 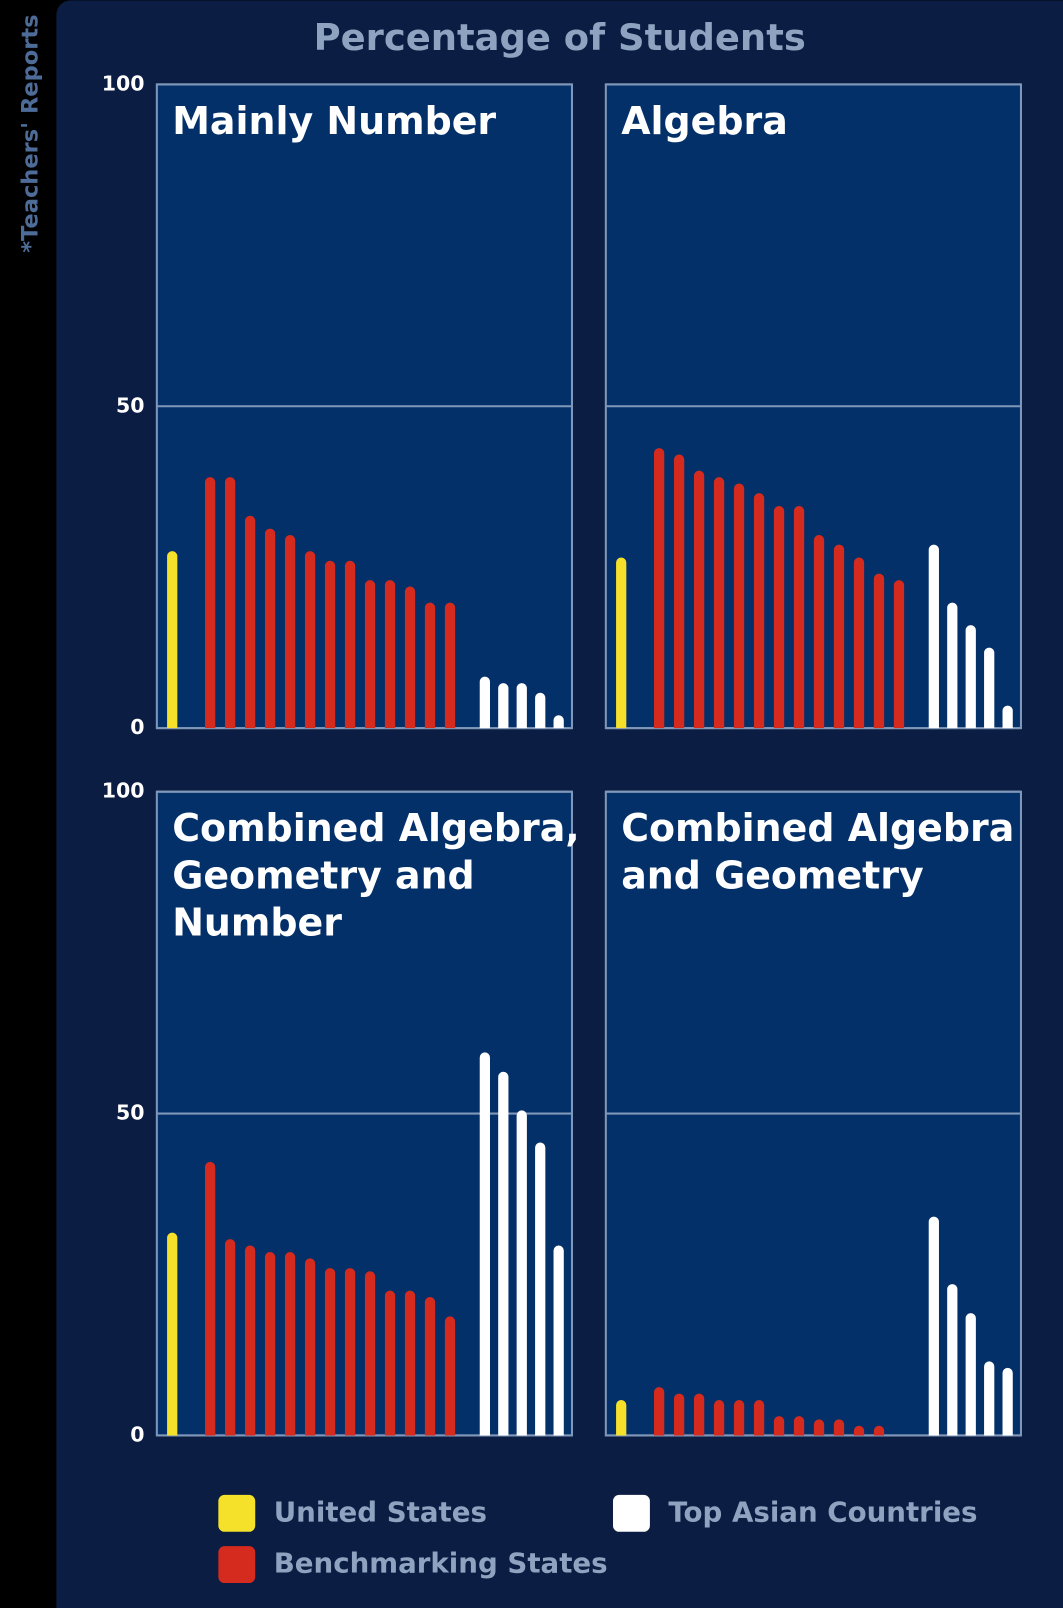 I want to click on panel-title: Number, so click(x=257, y=922).